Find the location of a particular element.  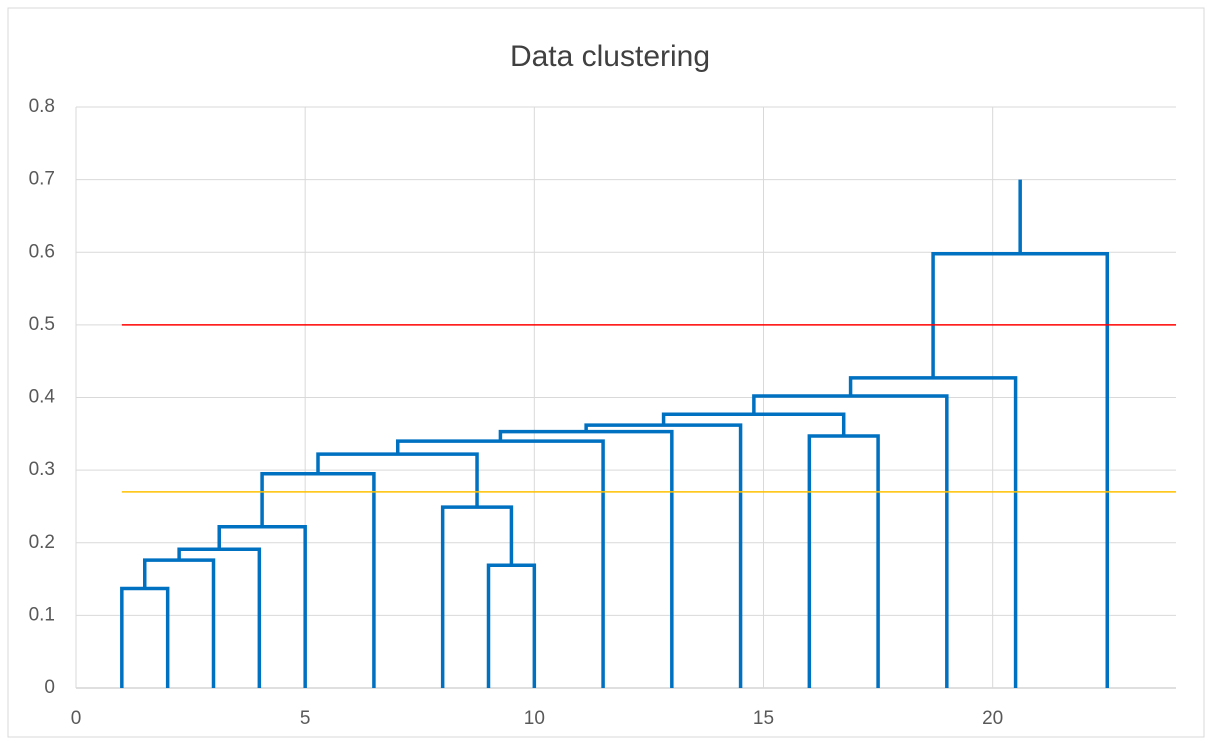

y-tick-label: 0.3 is located at coordinates (42, 469).